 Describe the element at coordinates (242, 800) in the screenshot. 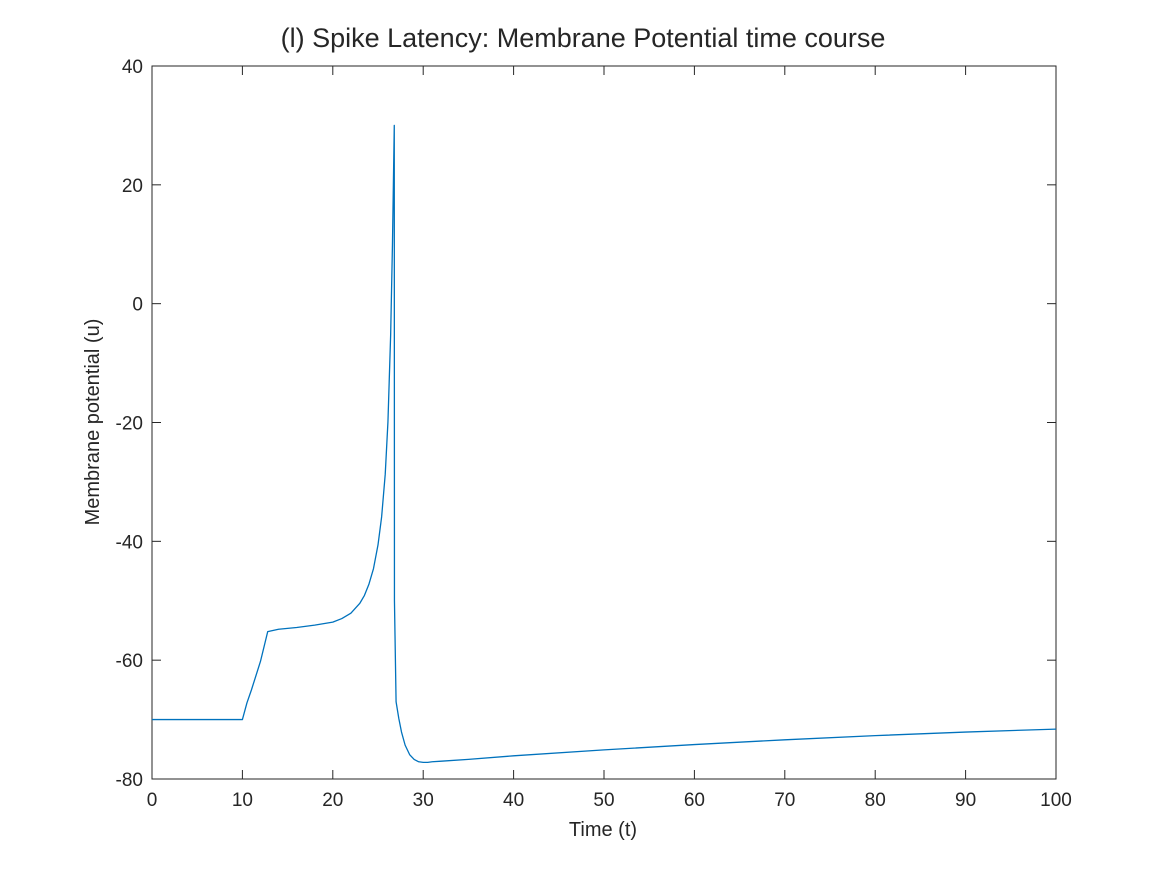

I see `x-tick-label: 10` at that location.